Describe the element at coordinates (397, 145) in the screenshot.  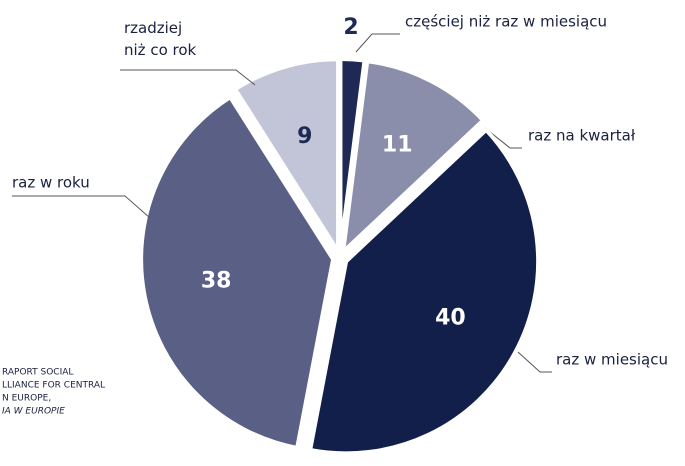
I see `value-label: 11` at that location.